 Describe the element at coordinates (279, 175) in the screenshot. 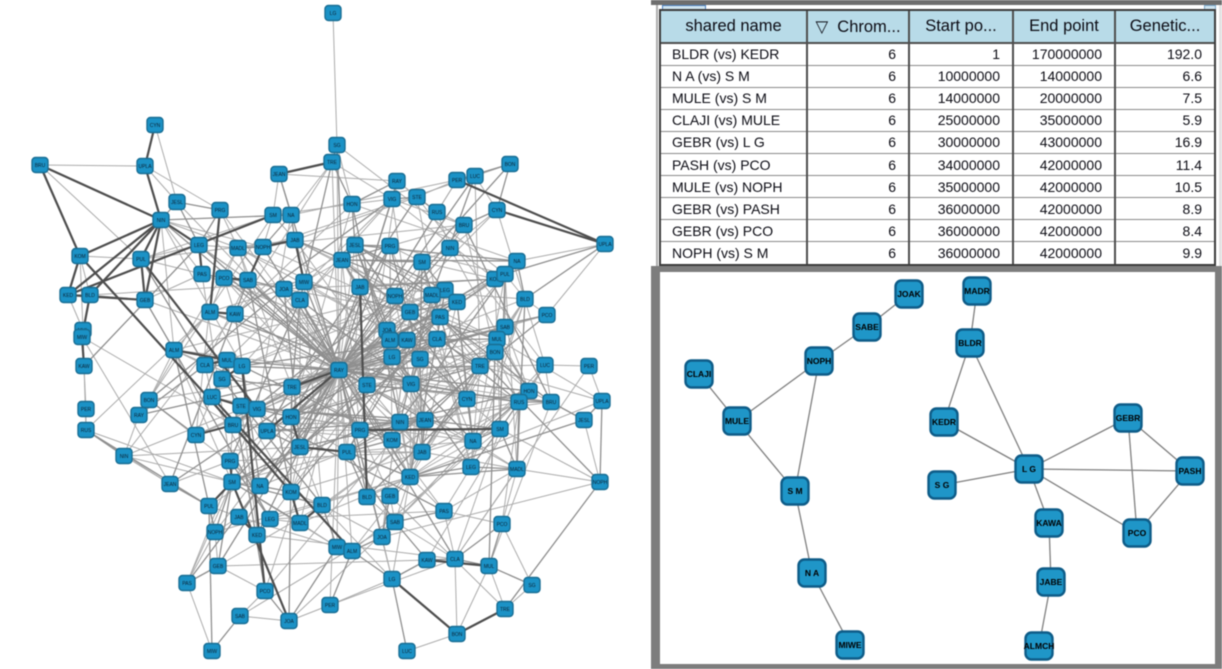

I see `svg-text: JEAN` at that location.